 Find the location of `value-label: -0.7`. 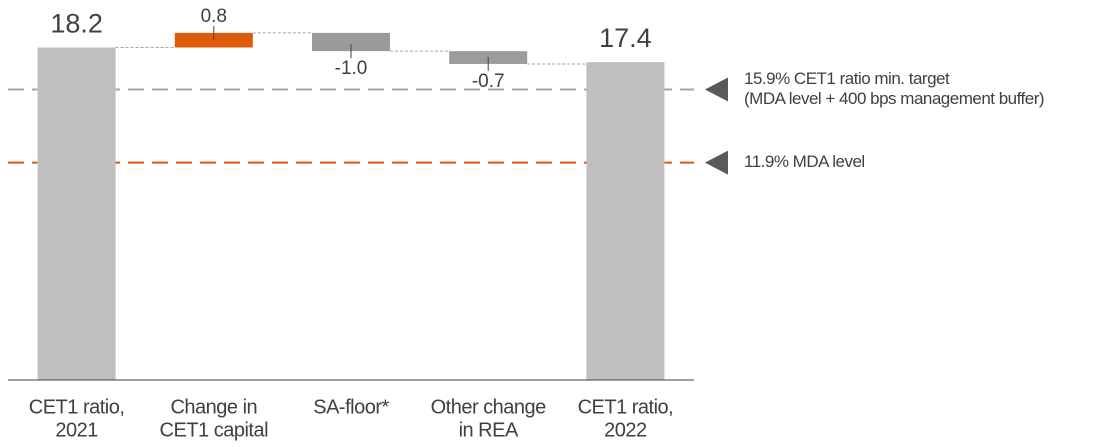

value-label: -0.7 is located at coordinates (488, 81).